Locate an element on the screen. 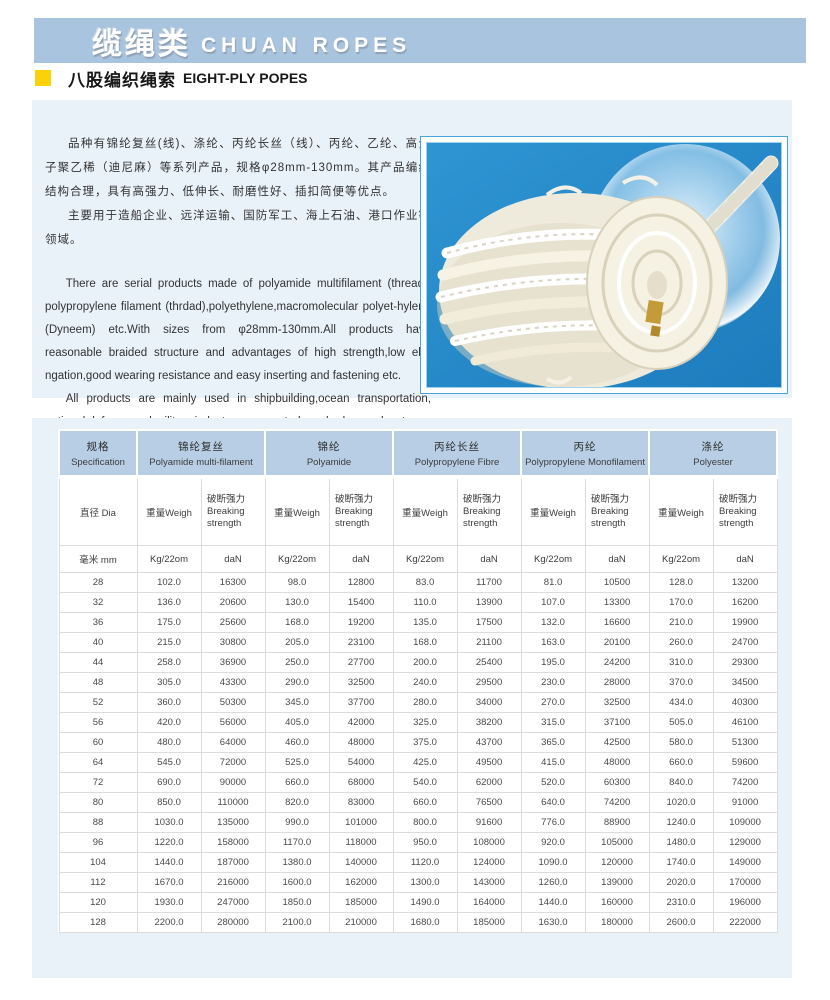 This screenshot has height=1000, width=830. unit-strength: daN is located at coordinates (361, 559).